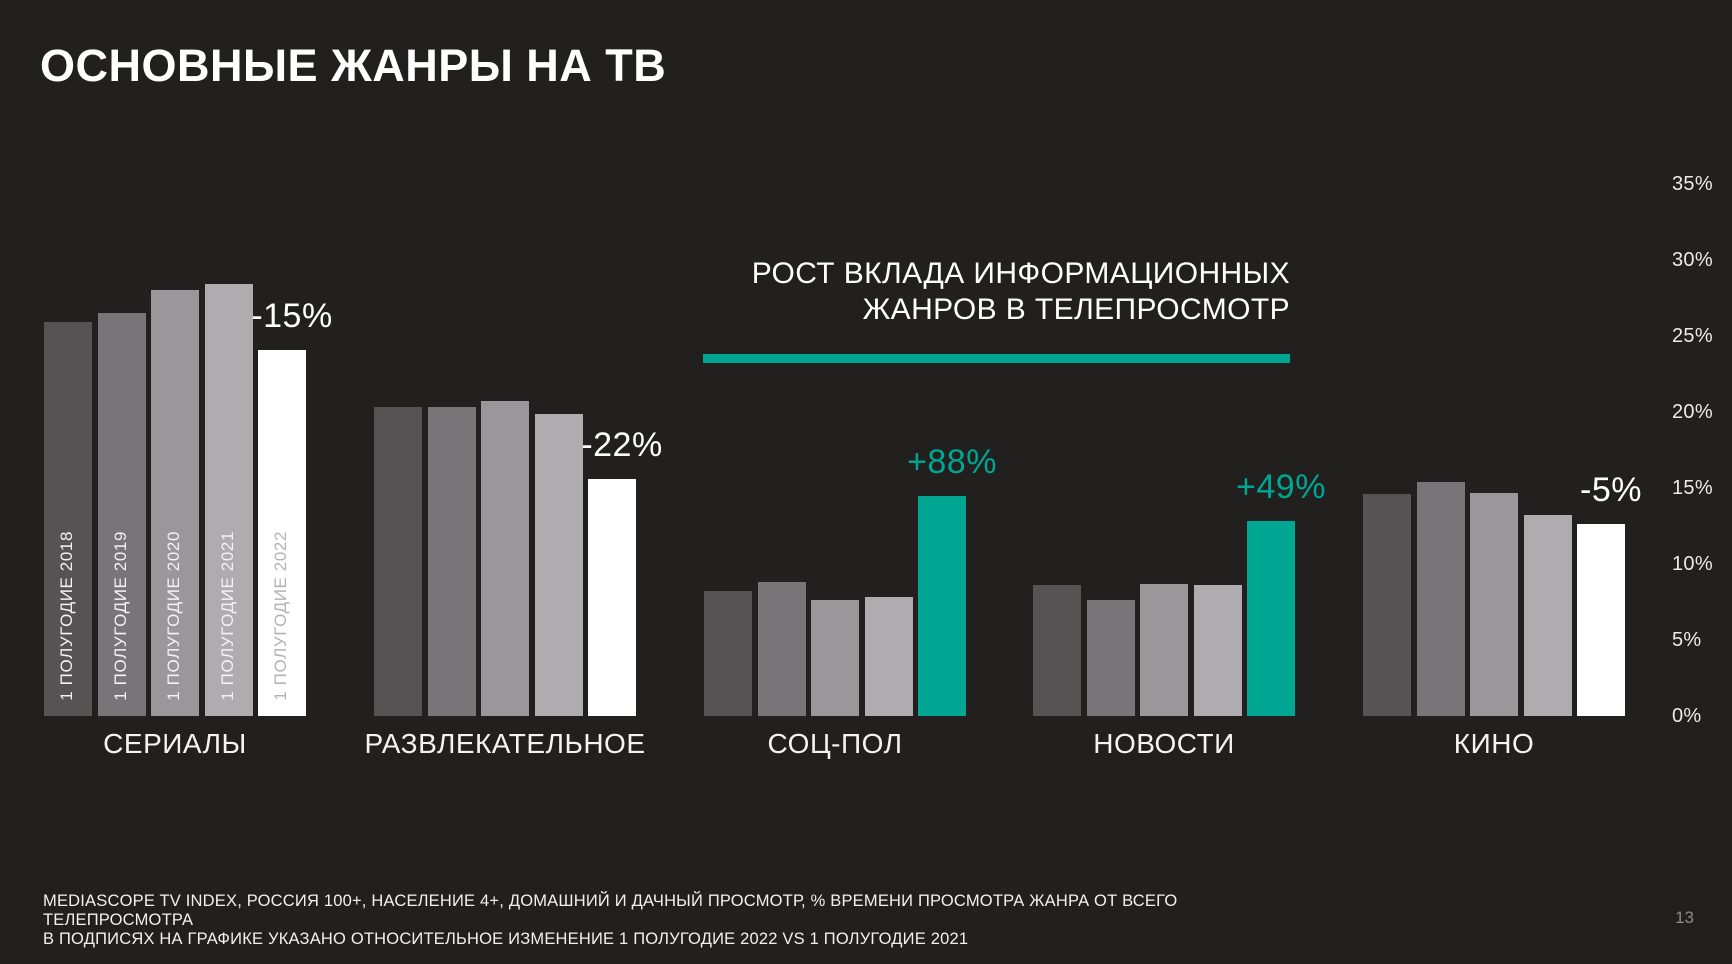 This screenshot has height=964, width=1732. I want to click on bar-КИНО-2019, so click(1440, 598).